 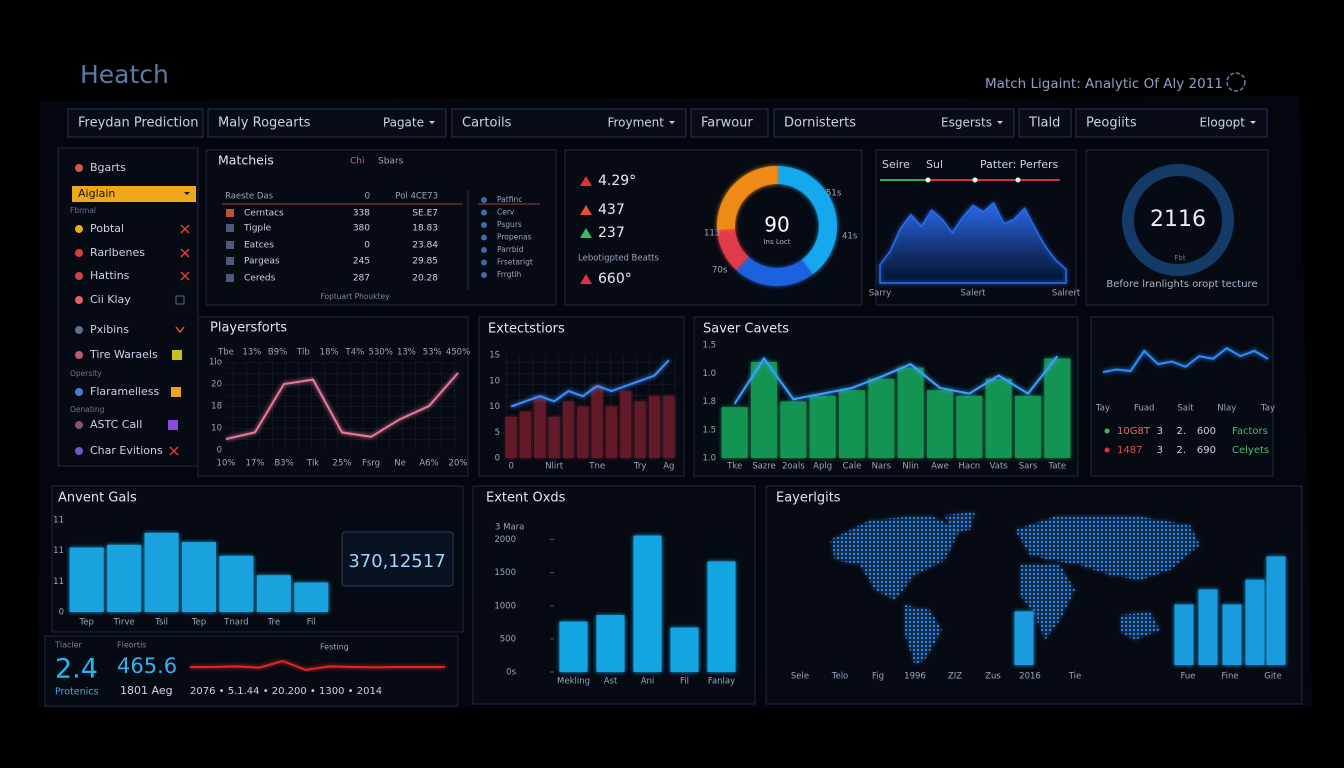 I want to click on x-axis-label: Tirve, so click(x=124, y=623).